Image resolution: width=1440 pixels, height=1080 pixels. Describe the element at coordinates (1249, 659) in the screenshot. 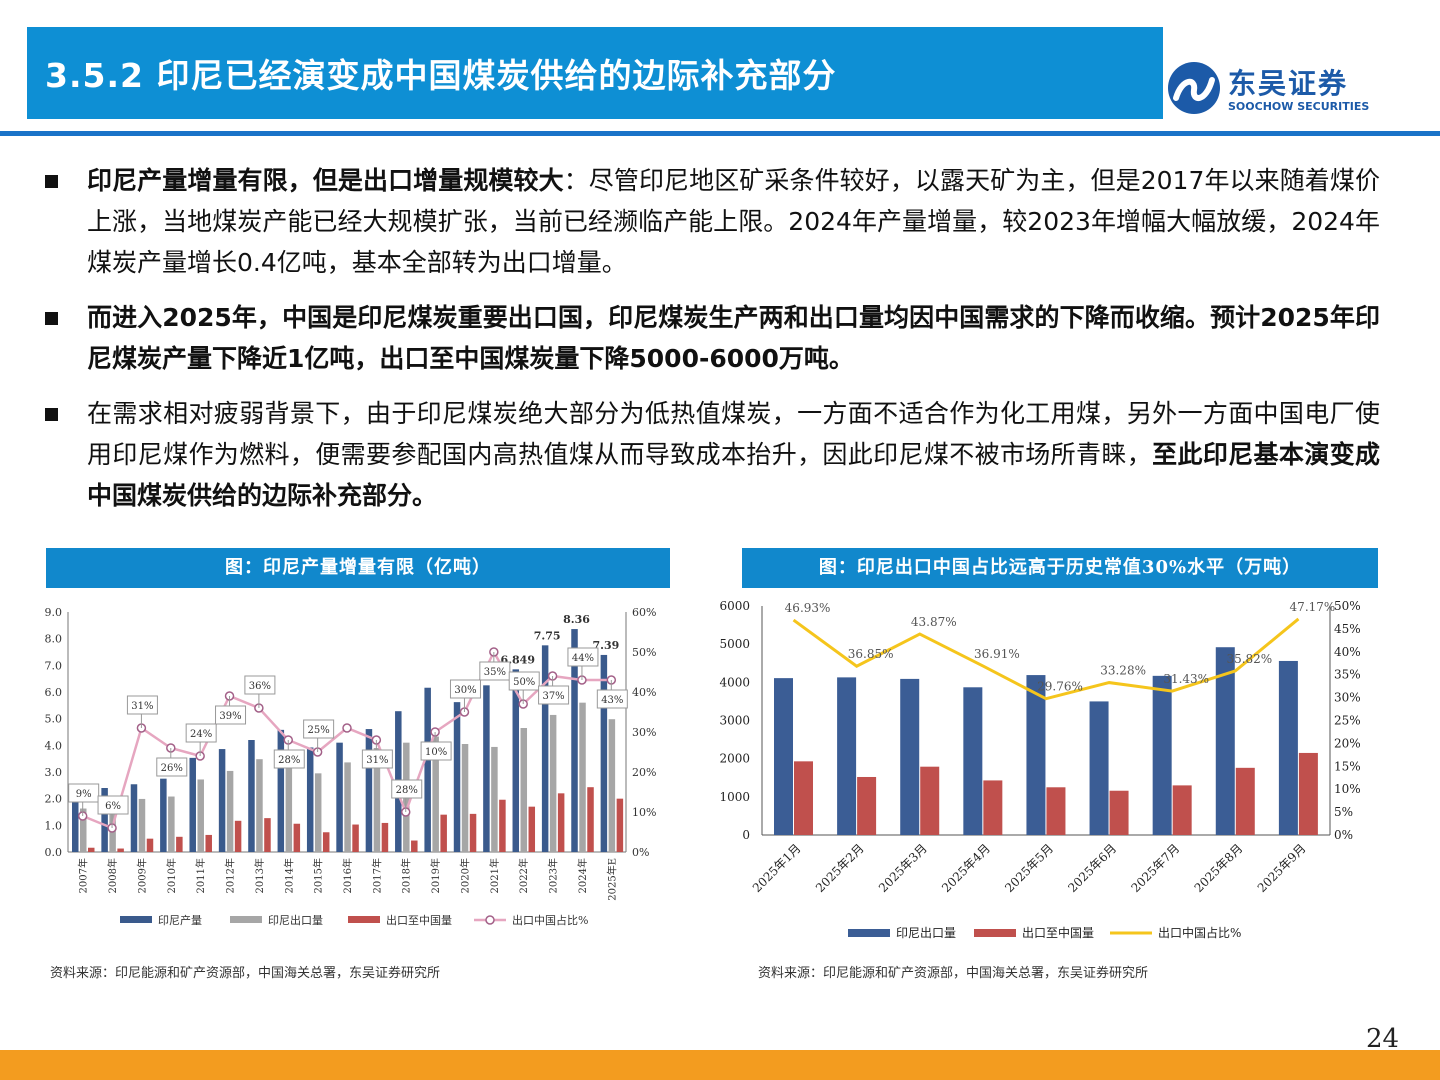

I see `chart2-pct-label: 35.82%` at that location.